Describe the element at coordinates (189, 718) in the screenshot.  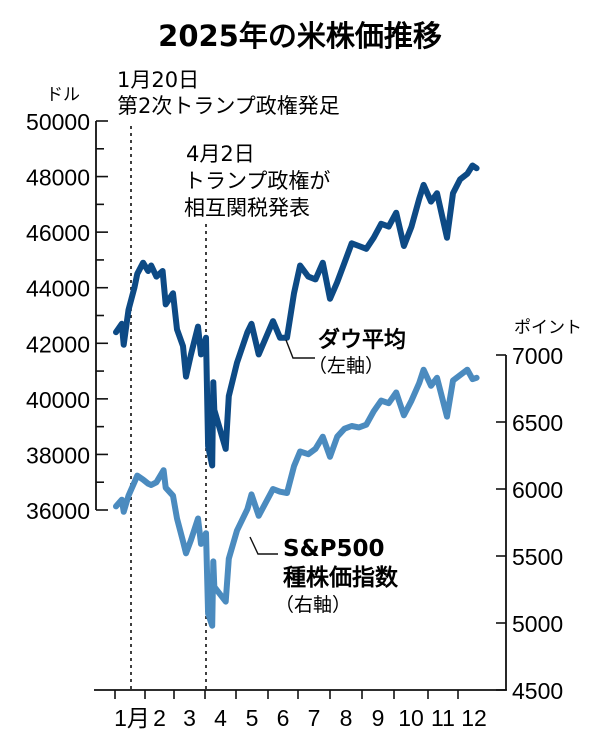
I see `x-axis-tick-label: 3` at that location.